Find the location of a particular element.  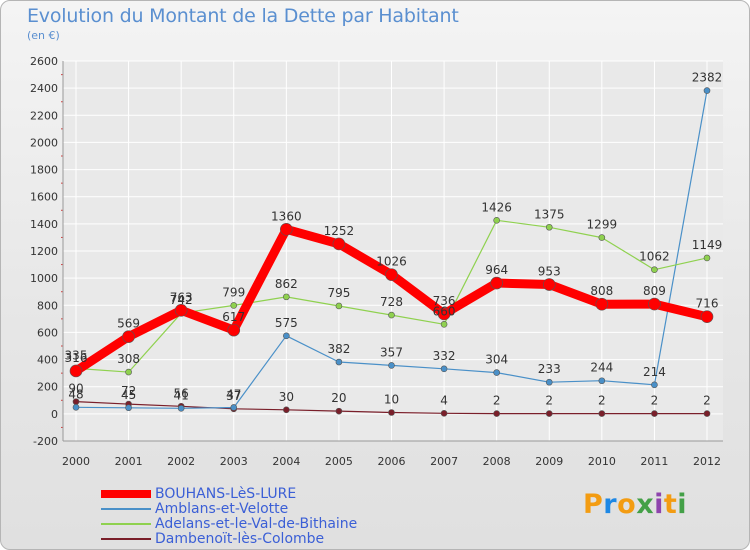

data-label-amblans-et-velotte: 304 is located at coordinates (496, 360).